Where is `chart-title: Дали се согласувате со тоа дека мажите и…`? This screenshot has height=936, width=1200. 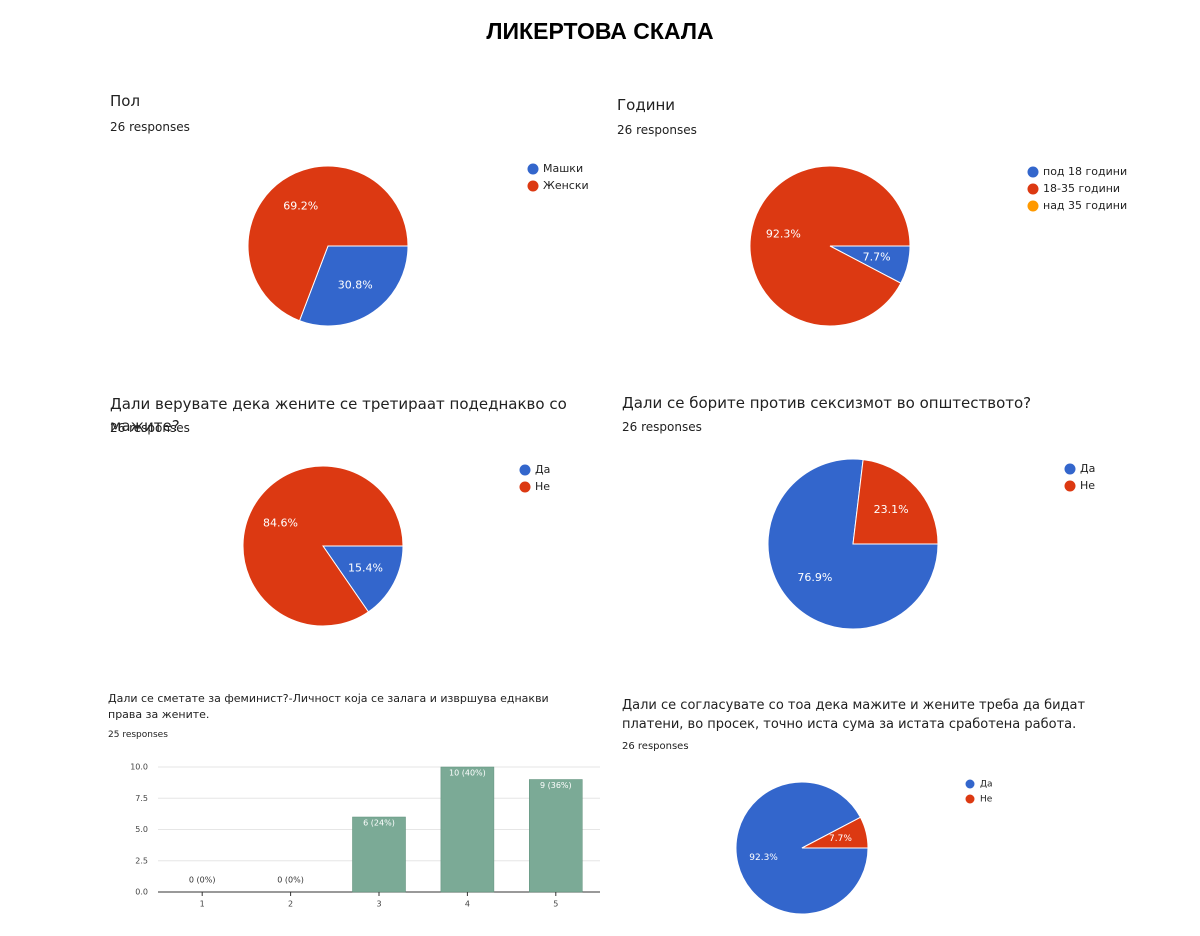
chart-title: Дали се согласувате со тоа дека мажите и… is located at coordinates (854, 715).